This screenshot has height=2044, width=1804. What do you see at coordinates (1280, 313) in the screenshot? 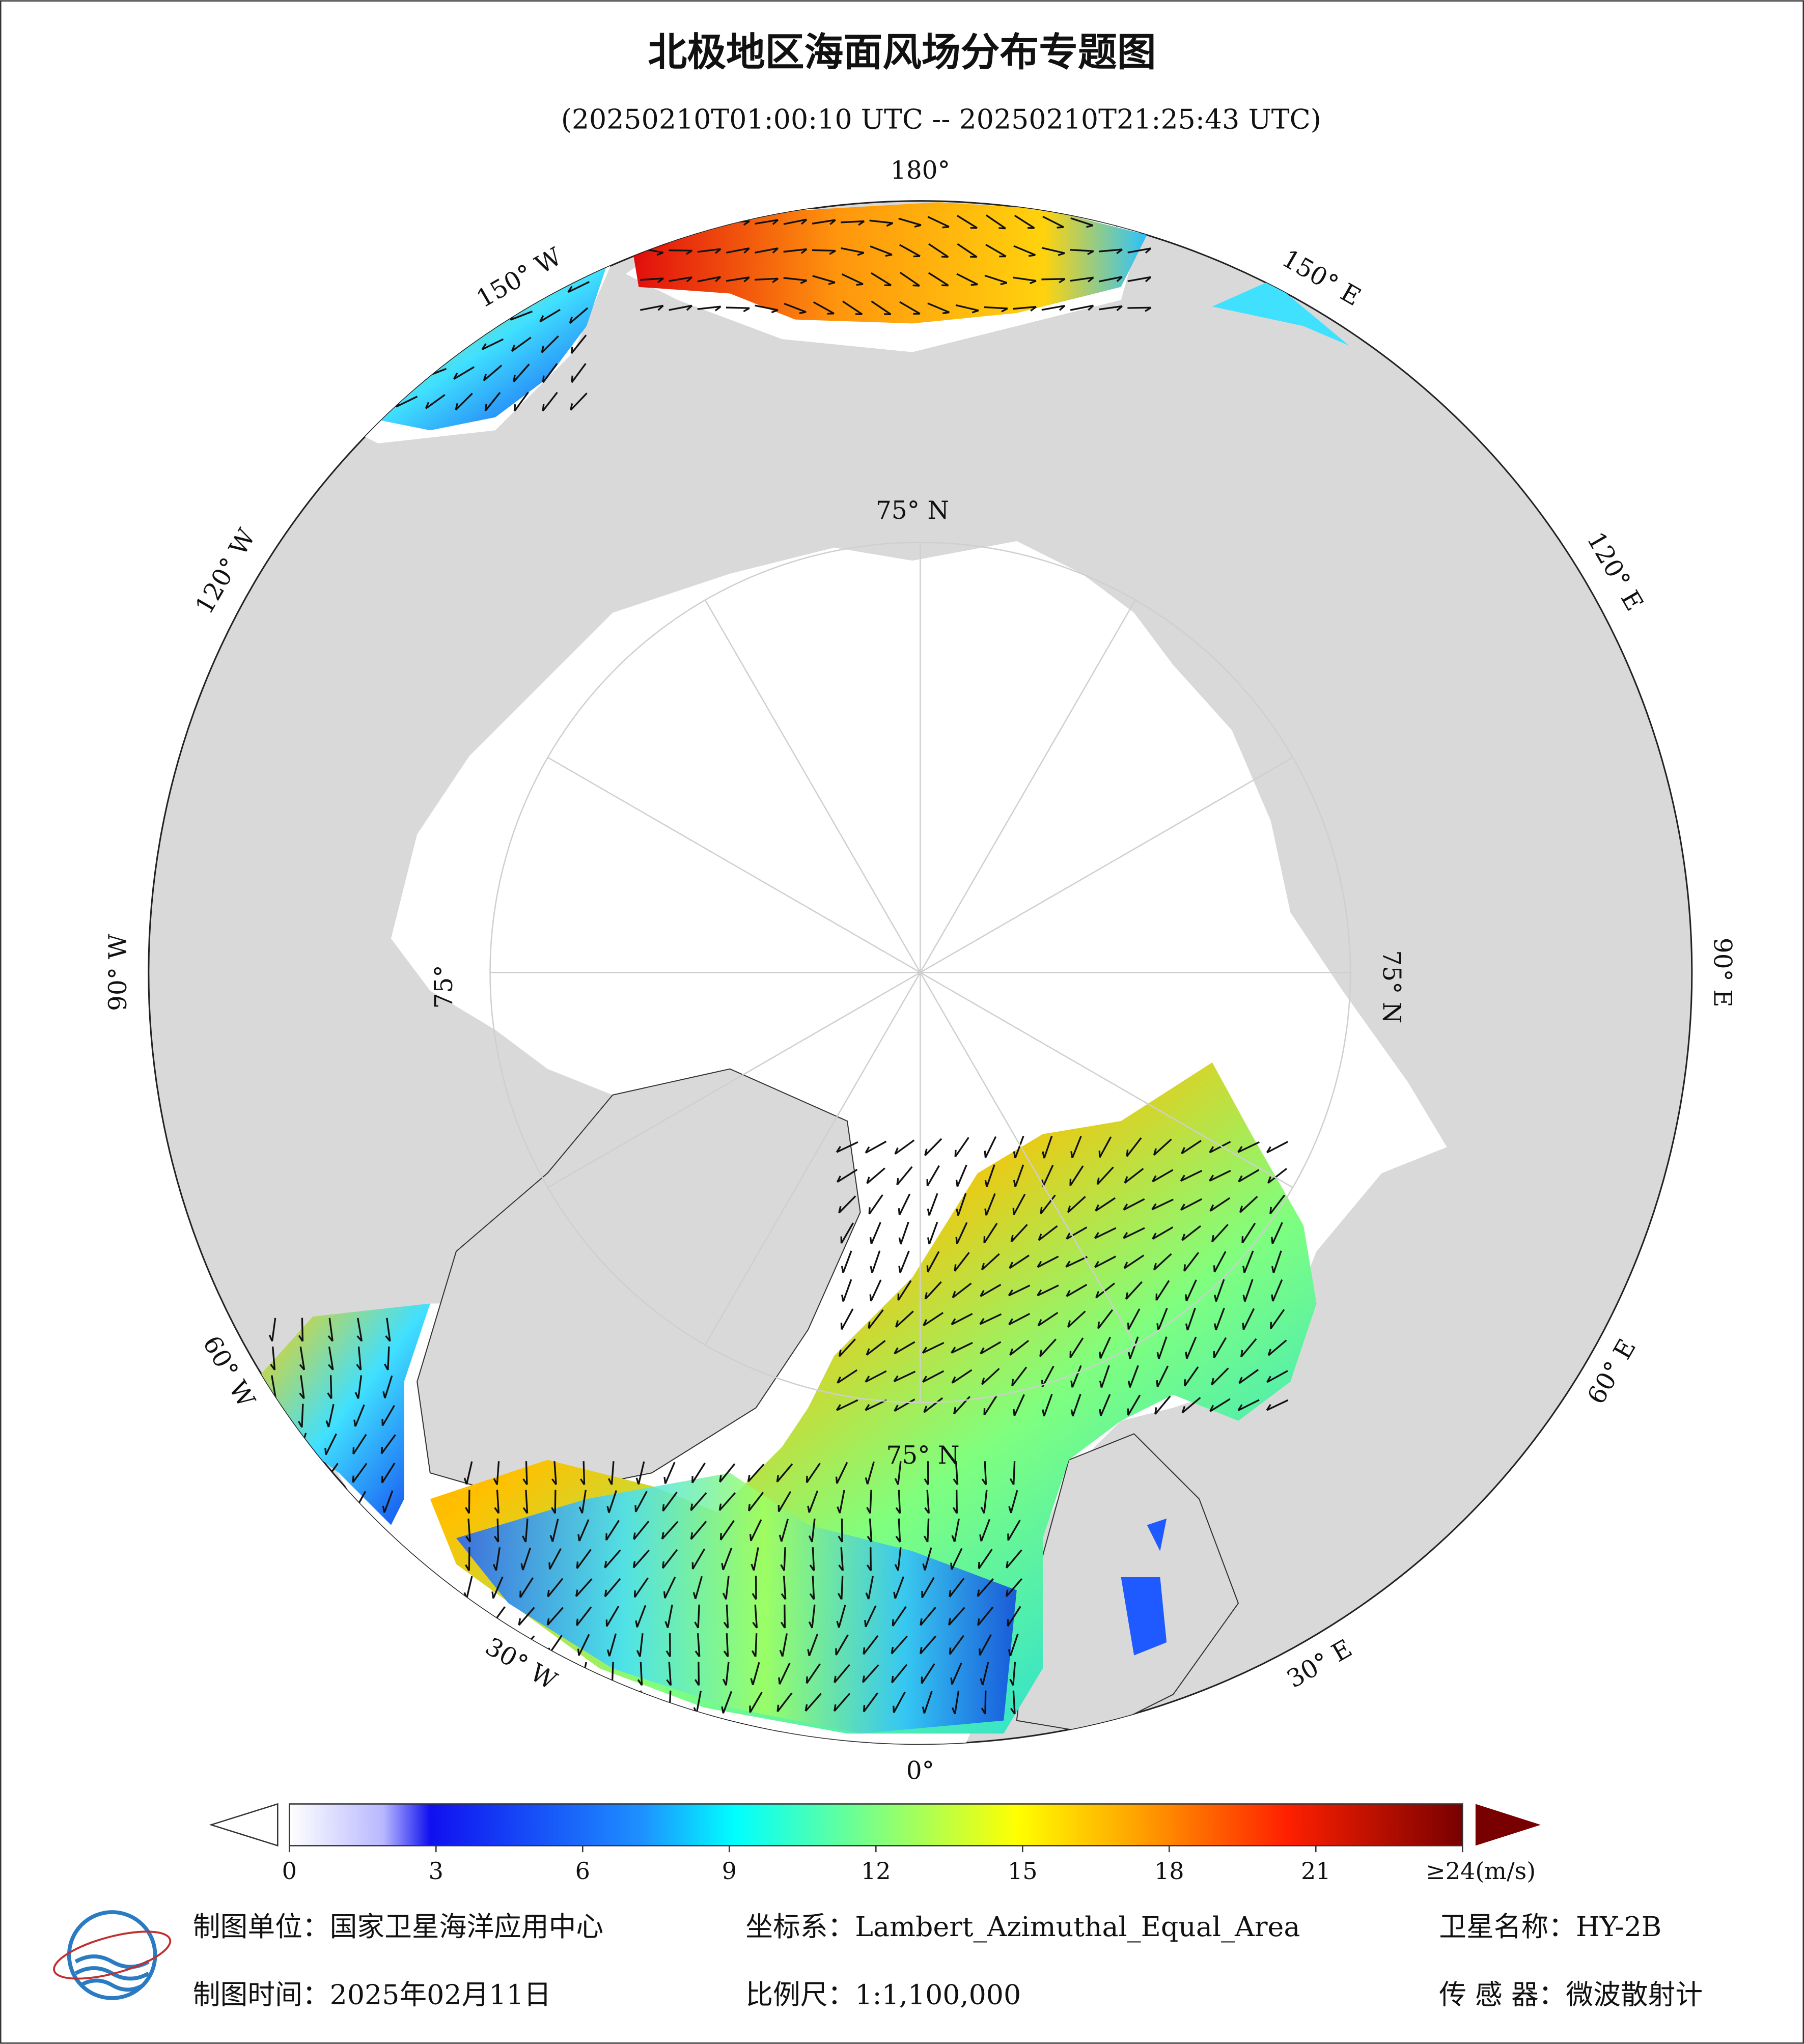
I see `wind-field` at bounding box center [1280, 313].